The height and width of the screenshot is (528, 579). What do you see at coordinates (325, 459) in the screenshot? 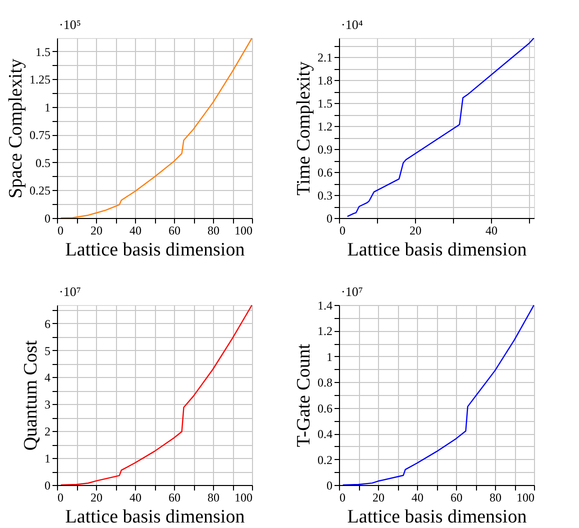
I see `y-tick-label: 0.2` at bounding box center [325, 459].